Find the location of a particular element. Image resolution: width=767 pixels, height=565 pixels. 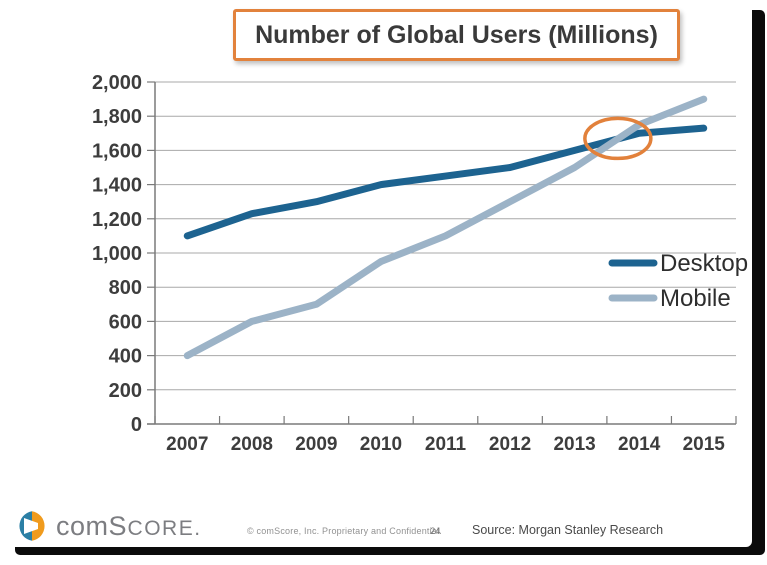

y-tick-label: 800 is located at coordinates (125, 288).